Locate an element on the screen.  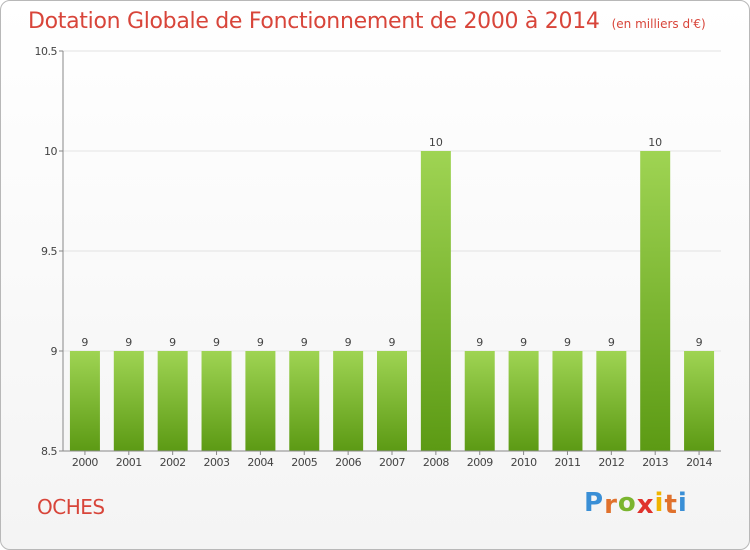
chart-subtitle: (en milliers d'€) is located at coordinates (658, 24).